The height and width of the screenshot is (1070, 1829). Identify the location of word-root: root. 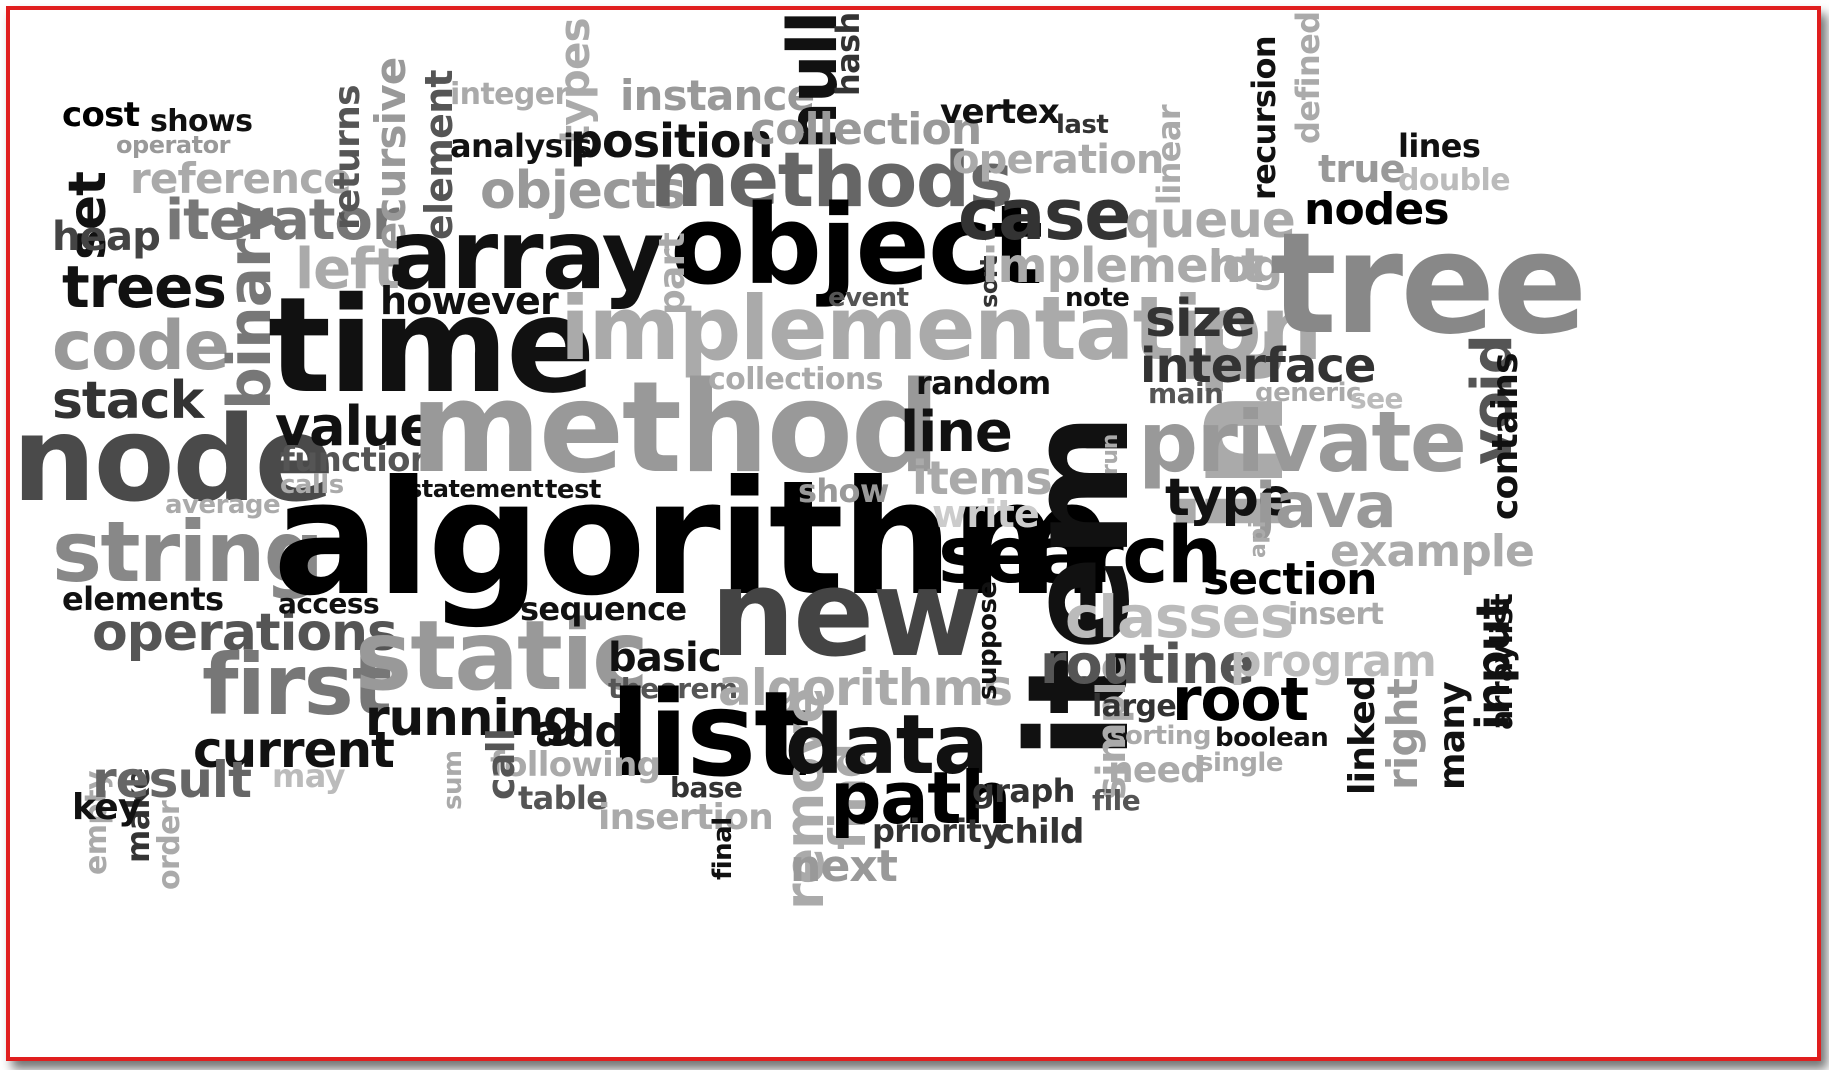
(1240, 700).